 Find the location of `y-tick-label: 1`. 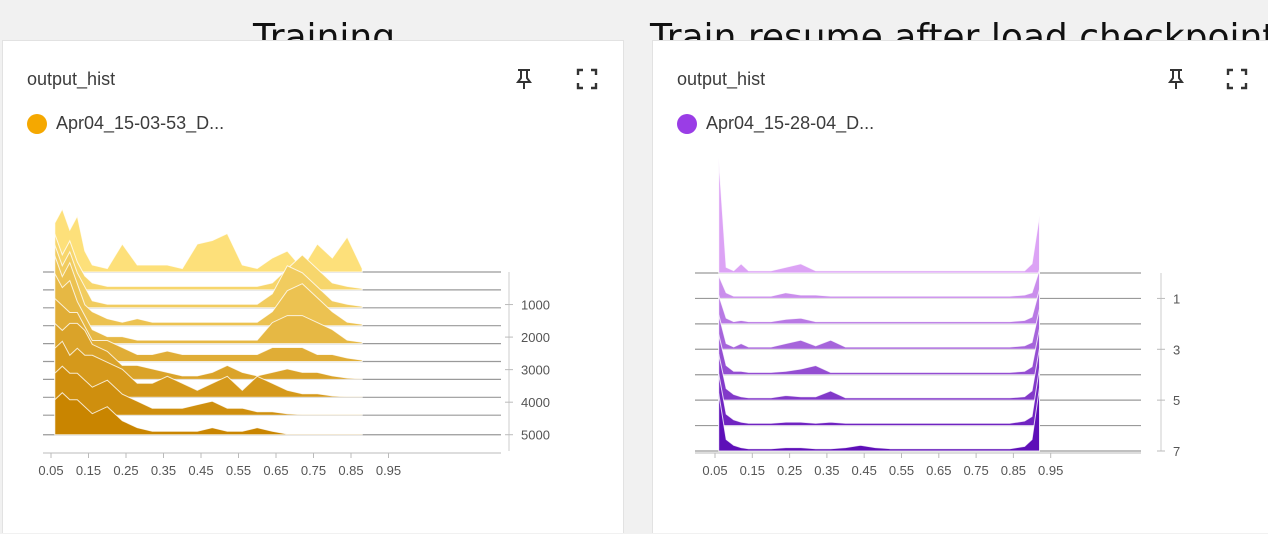

y-tick-label: 1 is located at coordinates (1176, 298).